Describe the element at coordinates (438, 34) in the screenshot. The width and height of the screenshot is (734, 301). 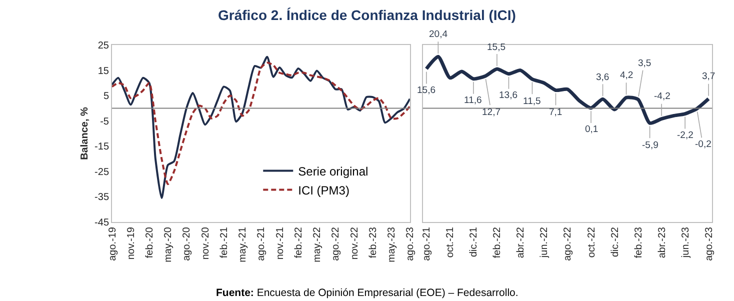
I see `data-label: 20,4` at that location.